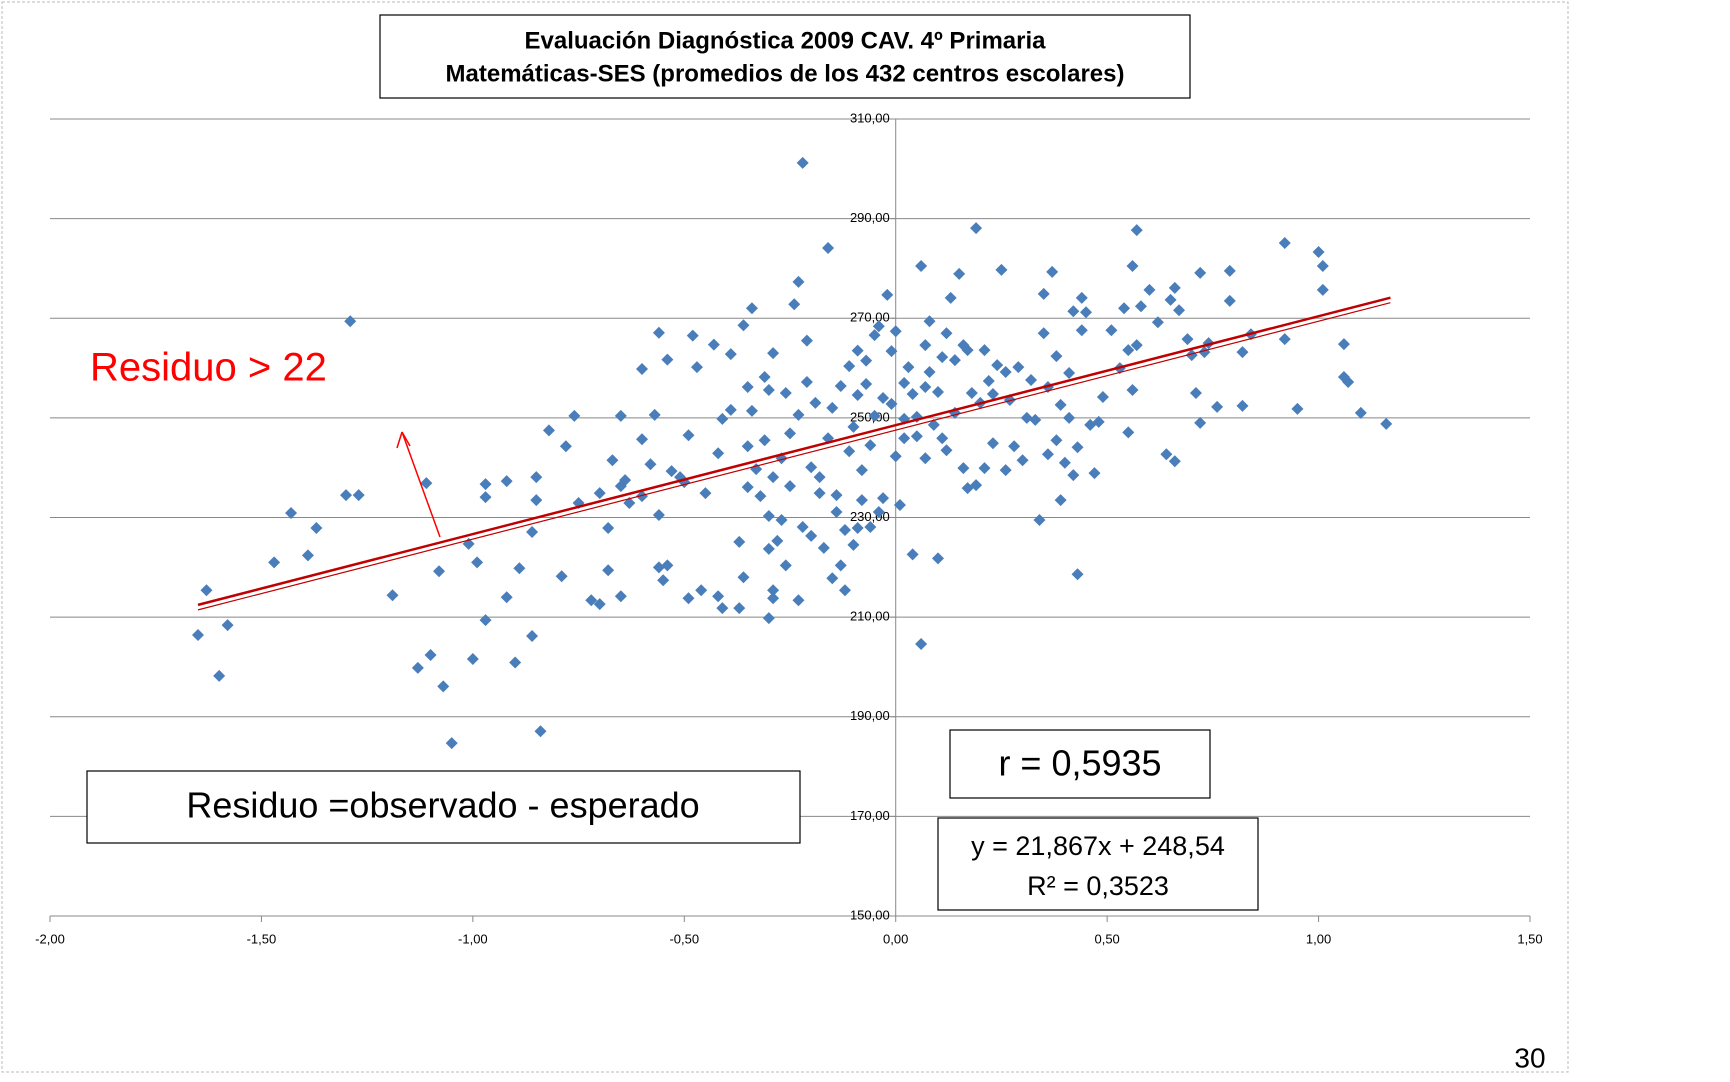 The width and height of the screenshot is (1730, 1082). Describe the element at coordinates (870, 317) in the screenshot. I see `y-tick-label: 270,00` at that location.